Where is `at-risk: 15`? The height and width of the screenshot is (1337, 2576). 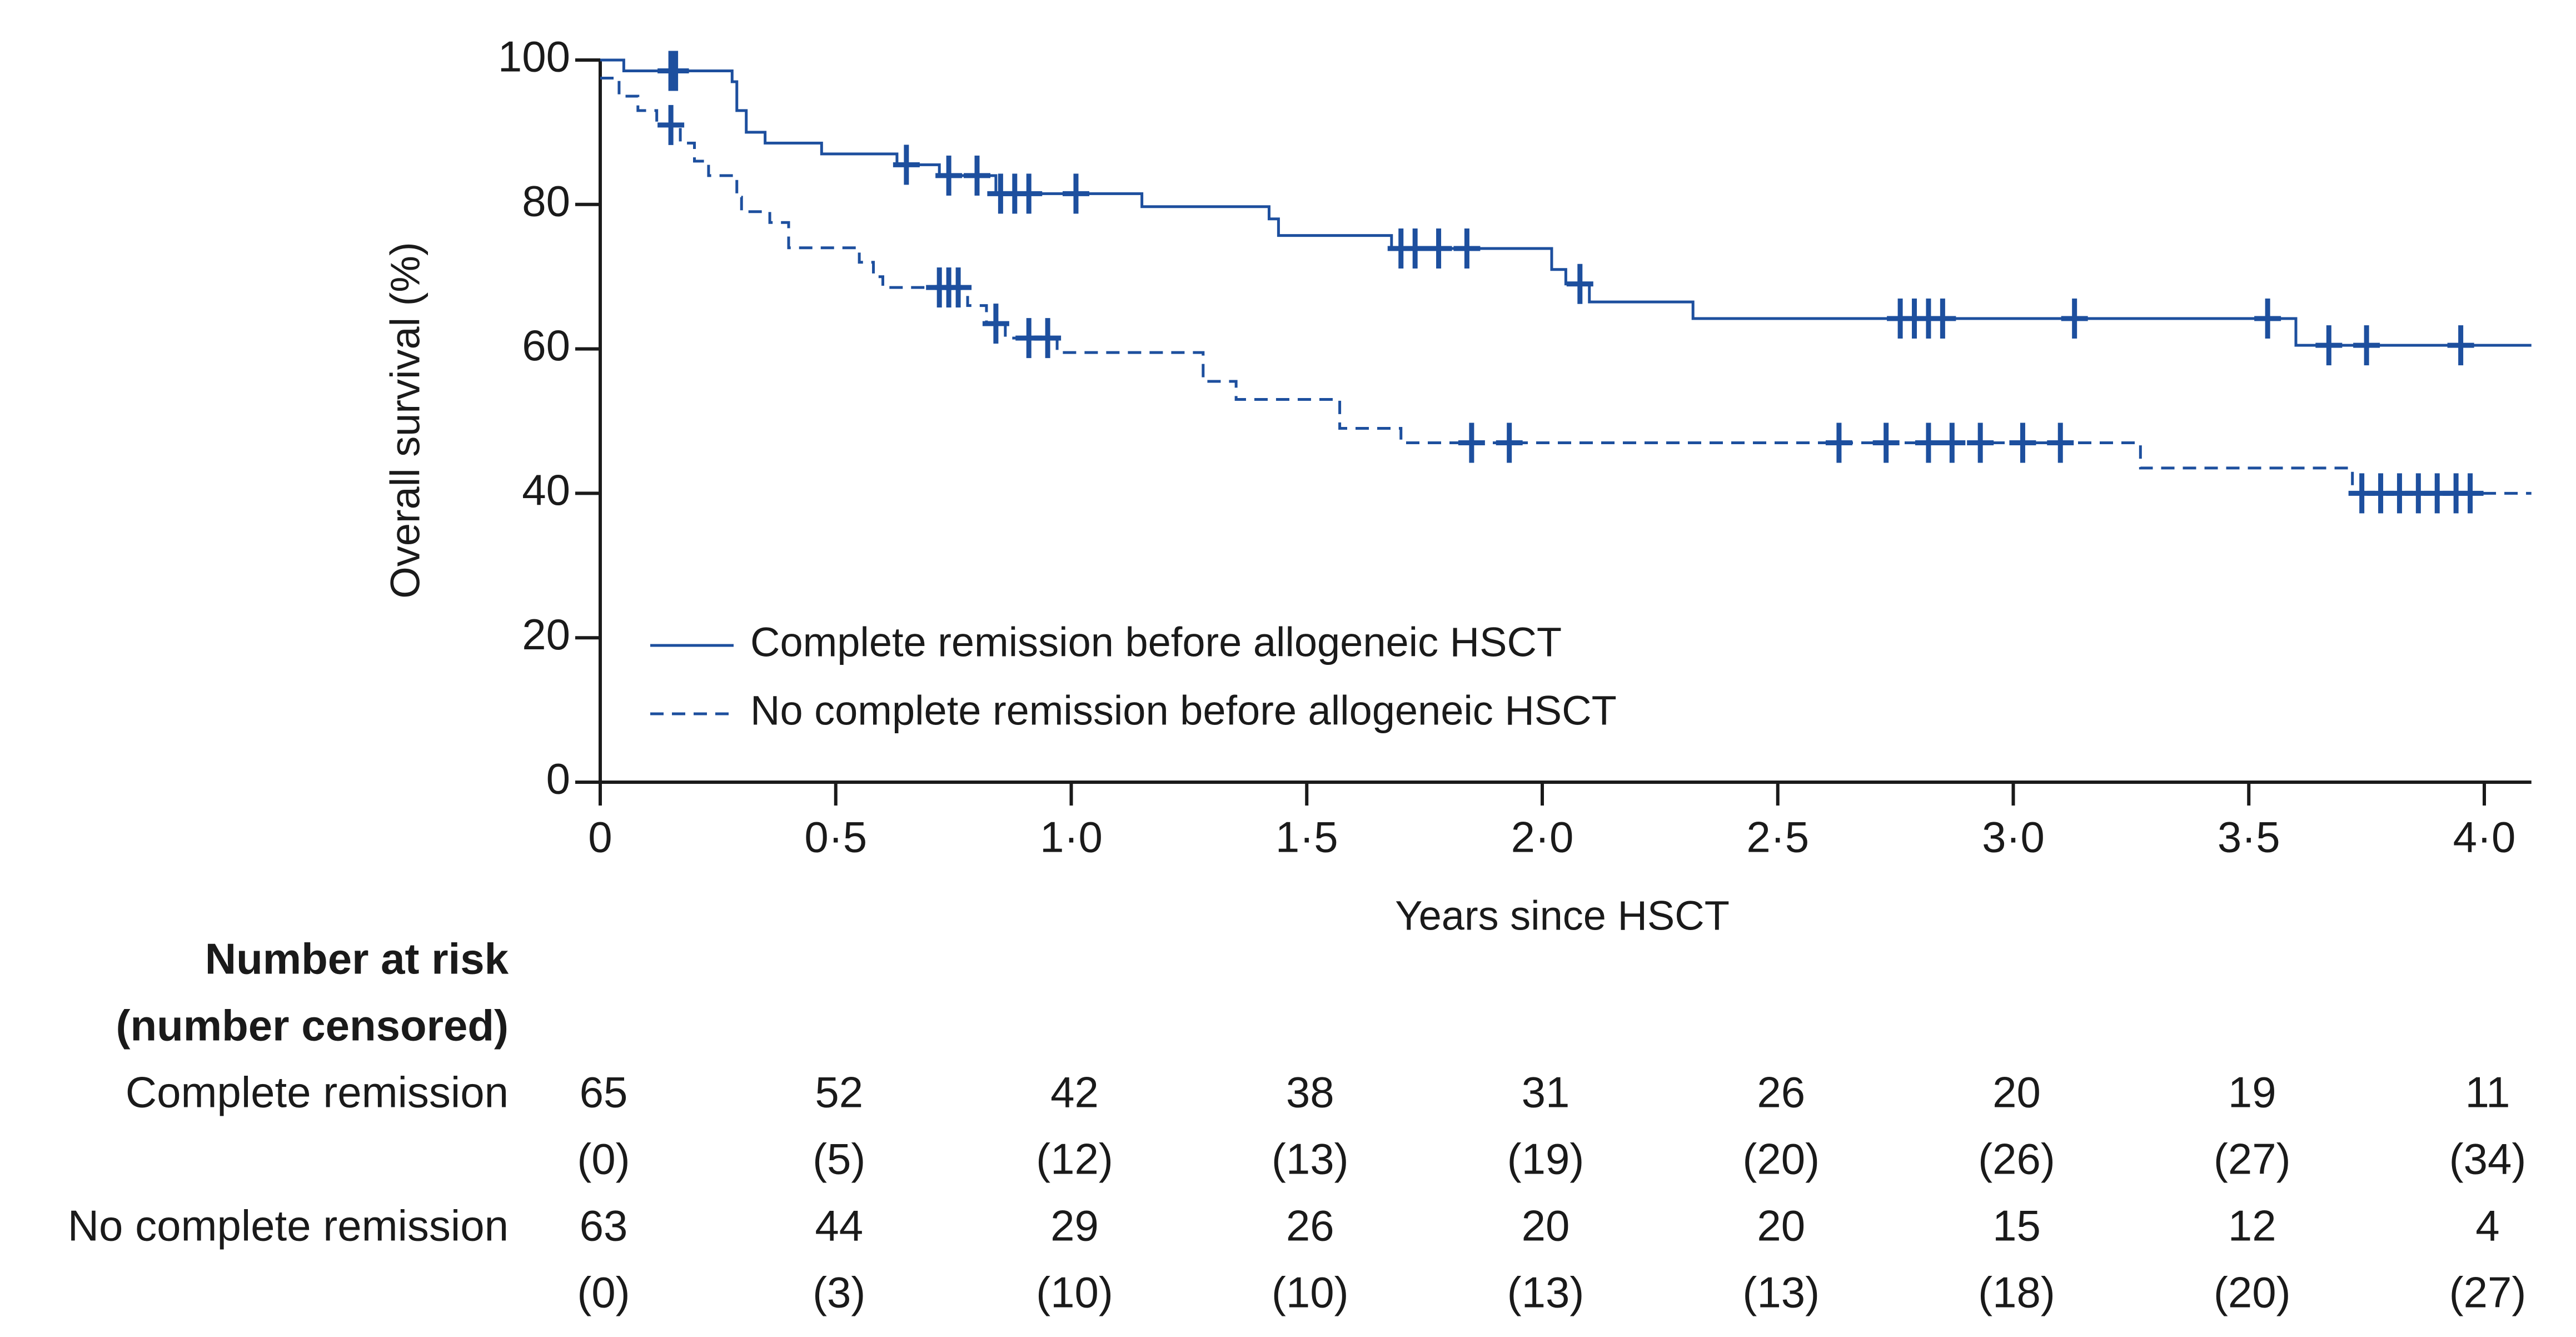 at-risk: 15 is located at coordinates (2016, 1225).